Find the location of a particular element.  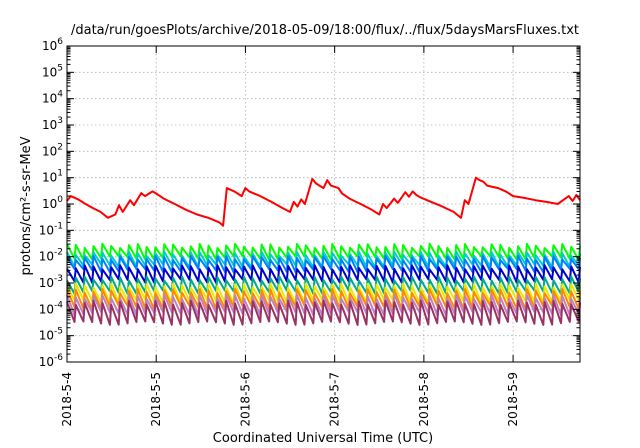

x-tick-label: 2018-5-9 is located at coordinates (513, 399).